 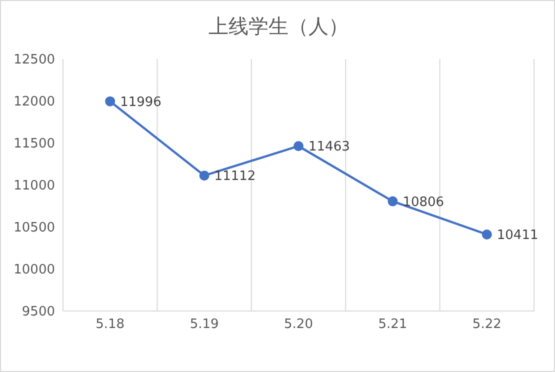 What do you see at coordinates (423, 202) in the screenshot?
I see `data-label: 10806` at bounding box center [423, 202].